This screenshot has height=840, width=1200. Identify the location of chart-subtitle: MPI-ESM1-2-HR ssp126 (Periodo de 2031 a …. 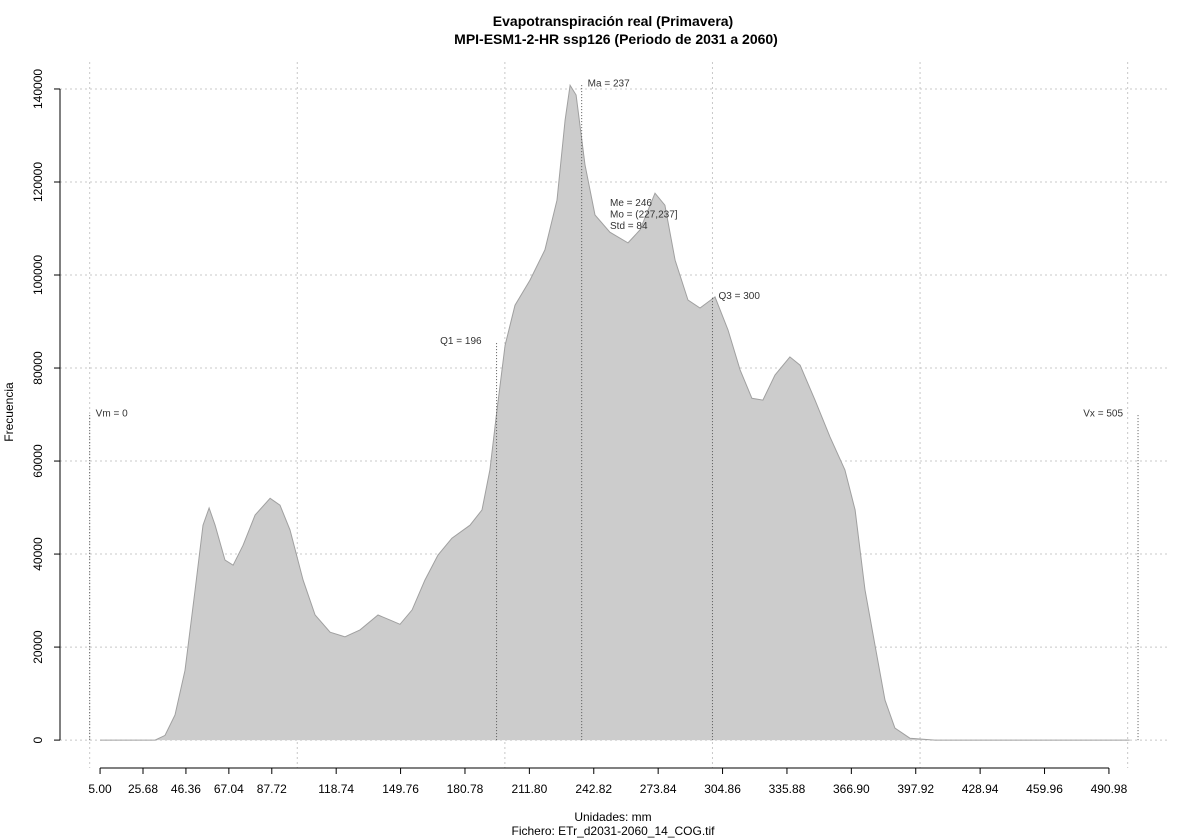
(616, 39).